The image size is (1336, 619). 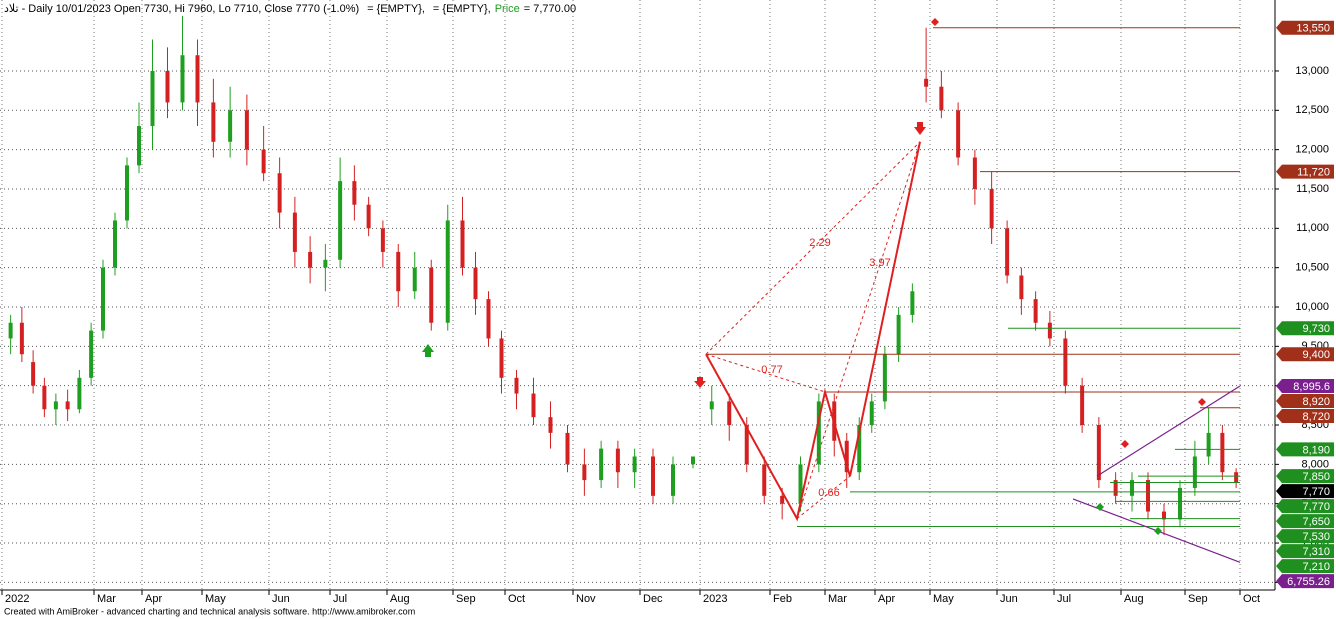 I want to click on header-price-label: Price, so click(x=507, y=9).